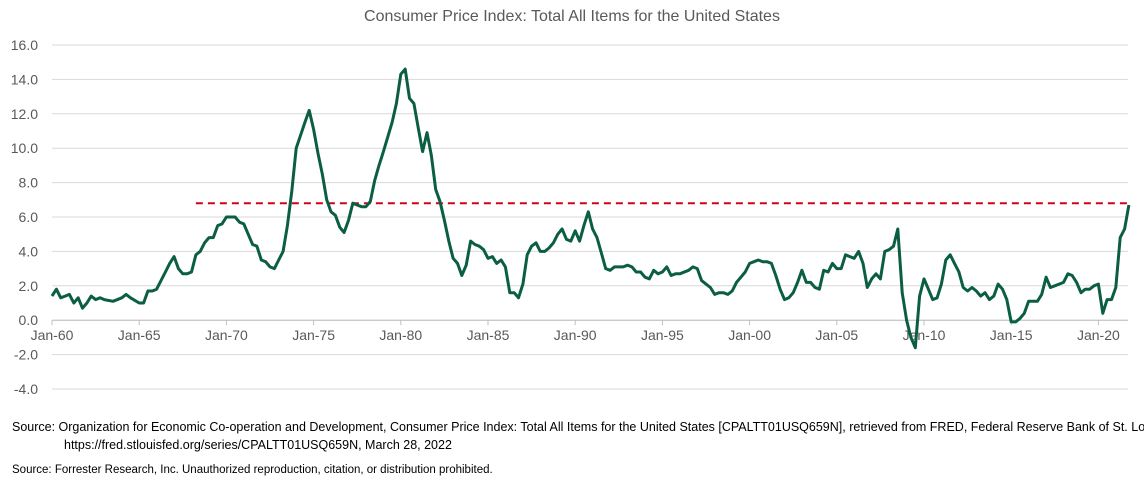 This screenshot has width=1144, height=486. Describe the element at coordinates (1011, 335) in the screenshot. I see `x-tick-label: Jan-15` at that location.